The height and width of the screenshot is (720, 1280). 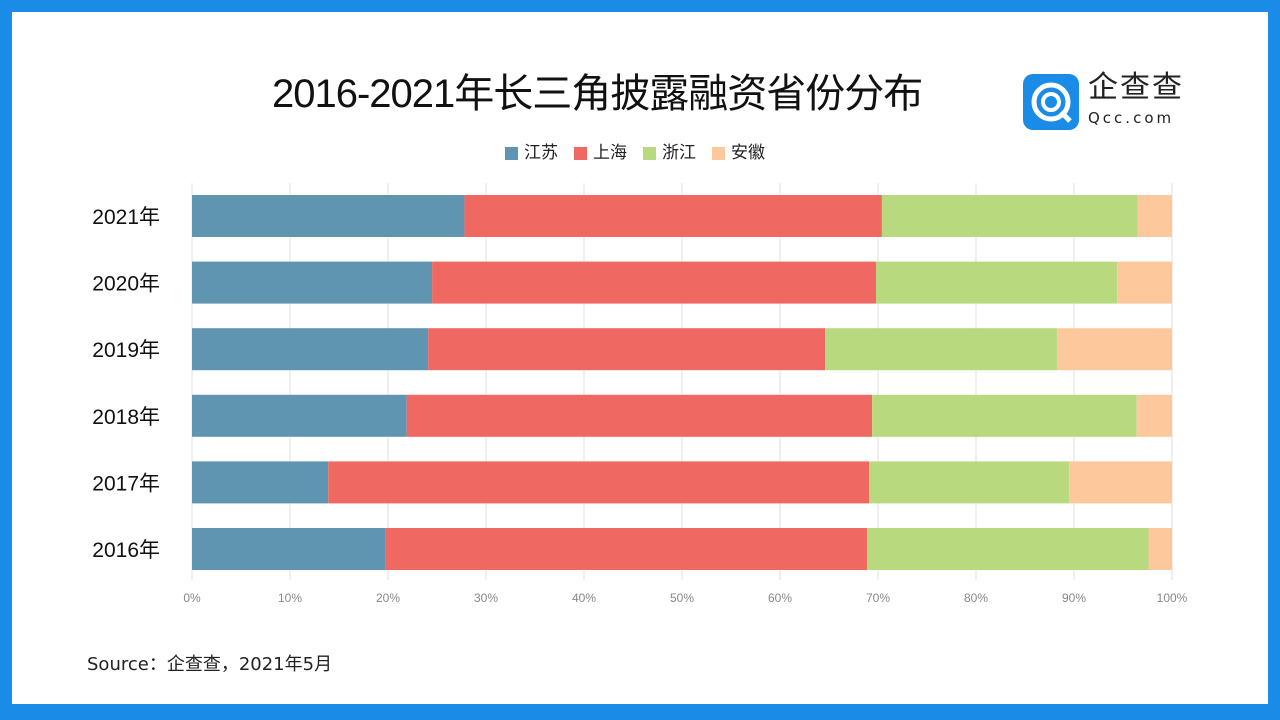 I want to click on x-tick-label: 50%, so click(x=682, y=598).